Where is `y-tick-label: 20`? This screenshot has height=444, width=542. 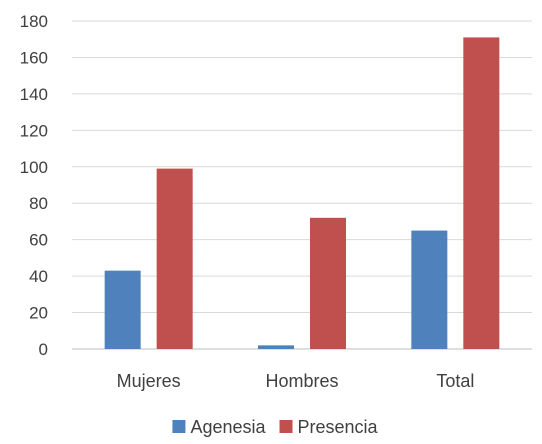 y-tick-label: 20 is located at coordinates (38, 313).